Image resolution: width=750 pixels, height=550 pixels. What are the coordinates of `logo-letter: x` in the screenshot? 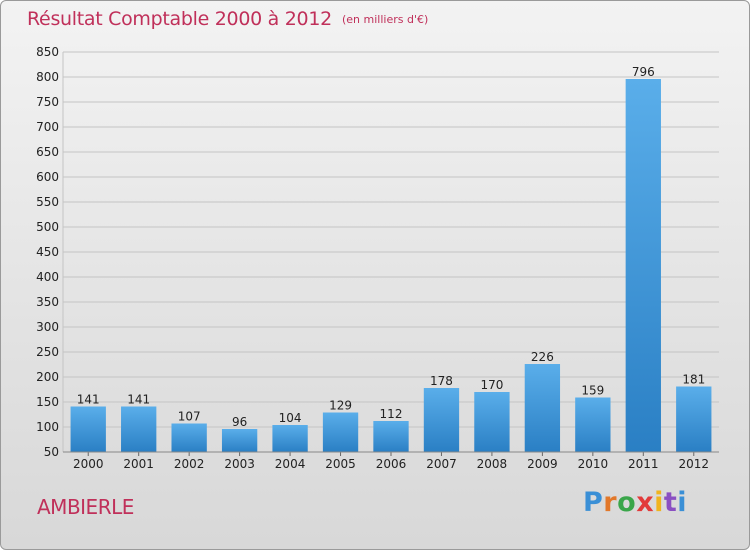 It's located at (645, 502).